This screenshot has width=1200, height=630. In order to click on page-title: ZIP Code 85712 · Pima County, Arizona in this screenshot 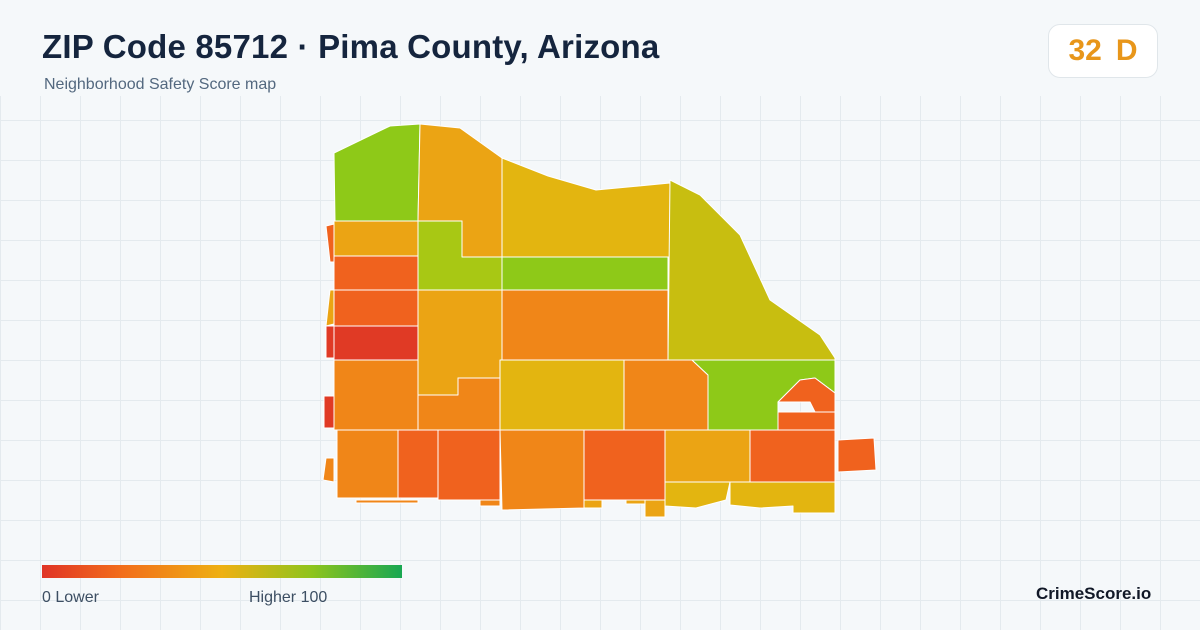, I will do `click(351, 46)`.